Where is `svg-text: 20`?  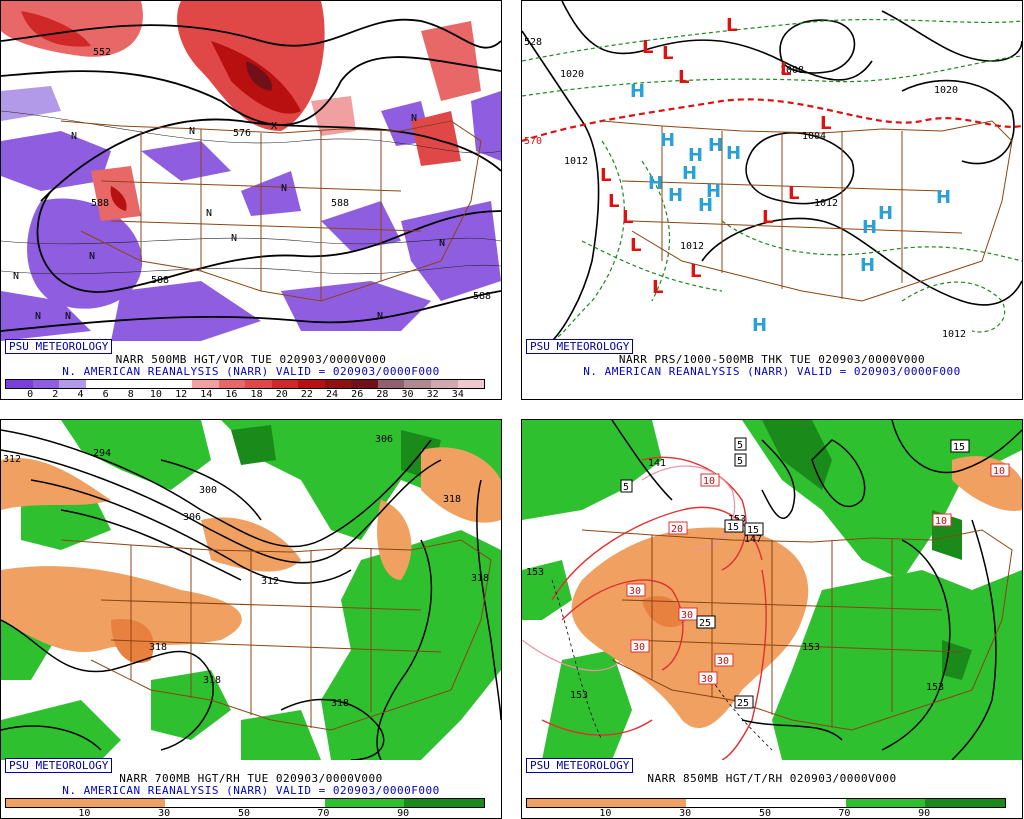 svg-text: 20 is located at coordinates (677, 529).